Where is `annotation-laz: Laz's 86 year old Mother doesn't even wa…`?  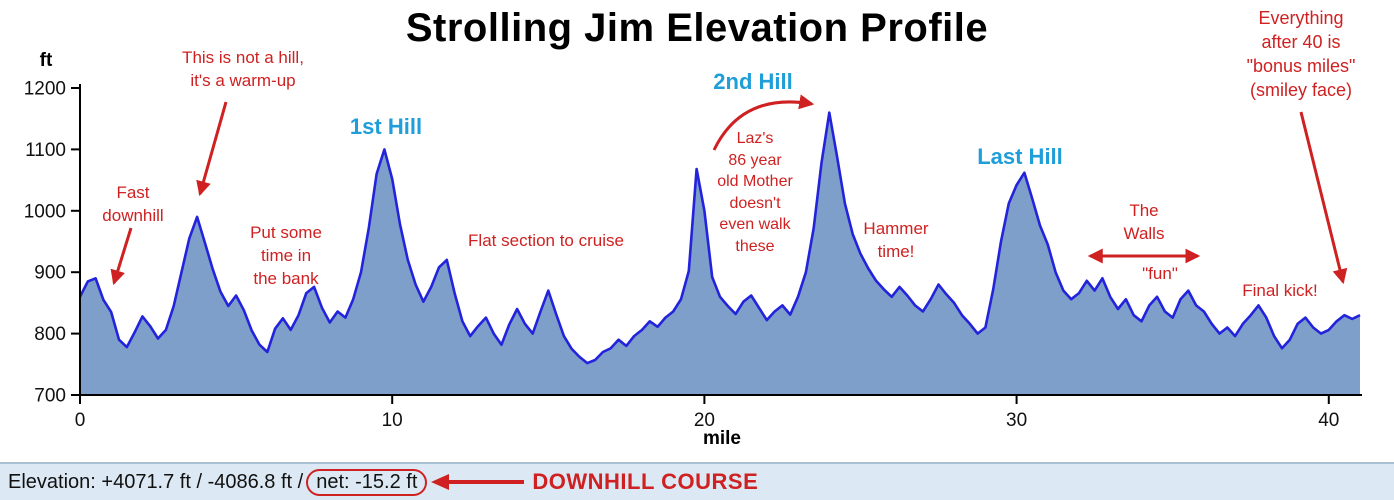
annotation-laz: Laz's 86 year old Mother doesn't even wa… is located at coordinates (755, 192).